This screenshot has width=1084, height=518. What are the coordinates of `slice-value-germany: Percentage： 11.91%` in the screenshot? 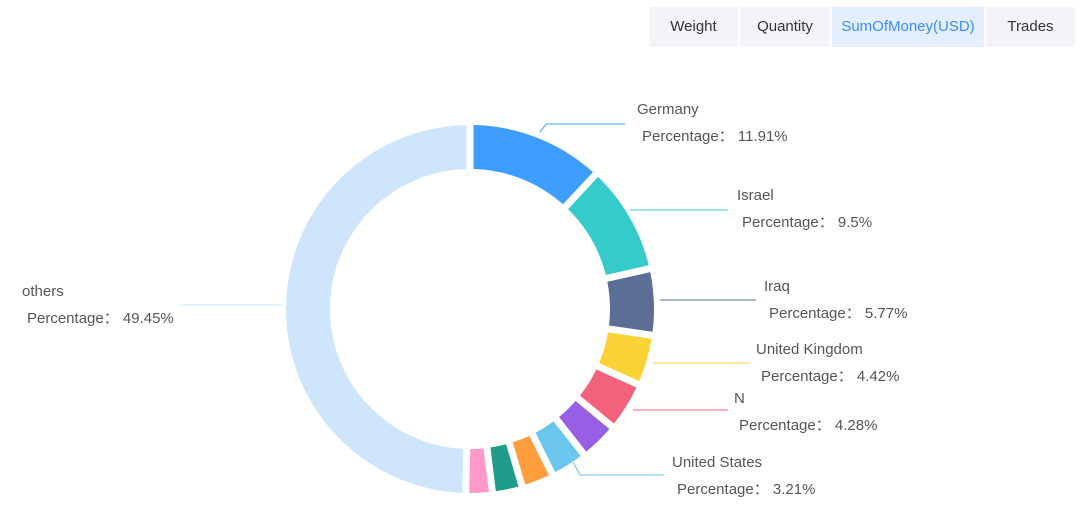 It's located at (715, 136).